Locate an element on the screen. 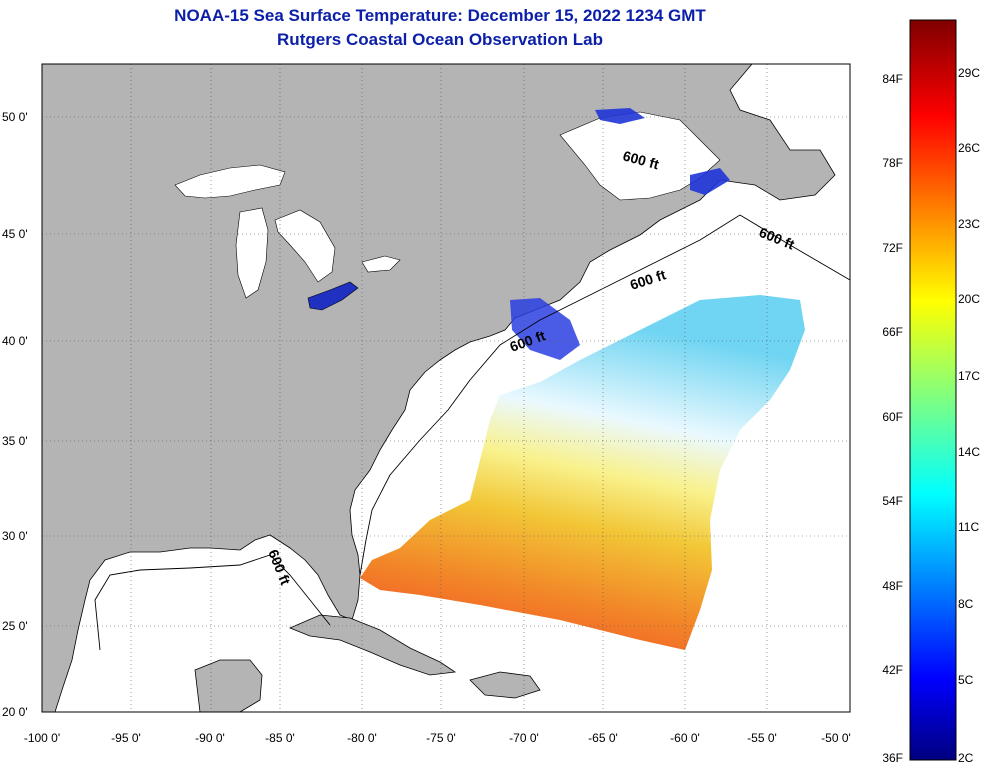 This screenshot has width=984, height=770. colorbar-c-label: 23C is located at coordinates (969, 224).